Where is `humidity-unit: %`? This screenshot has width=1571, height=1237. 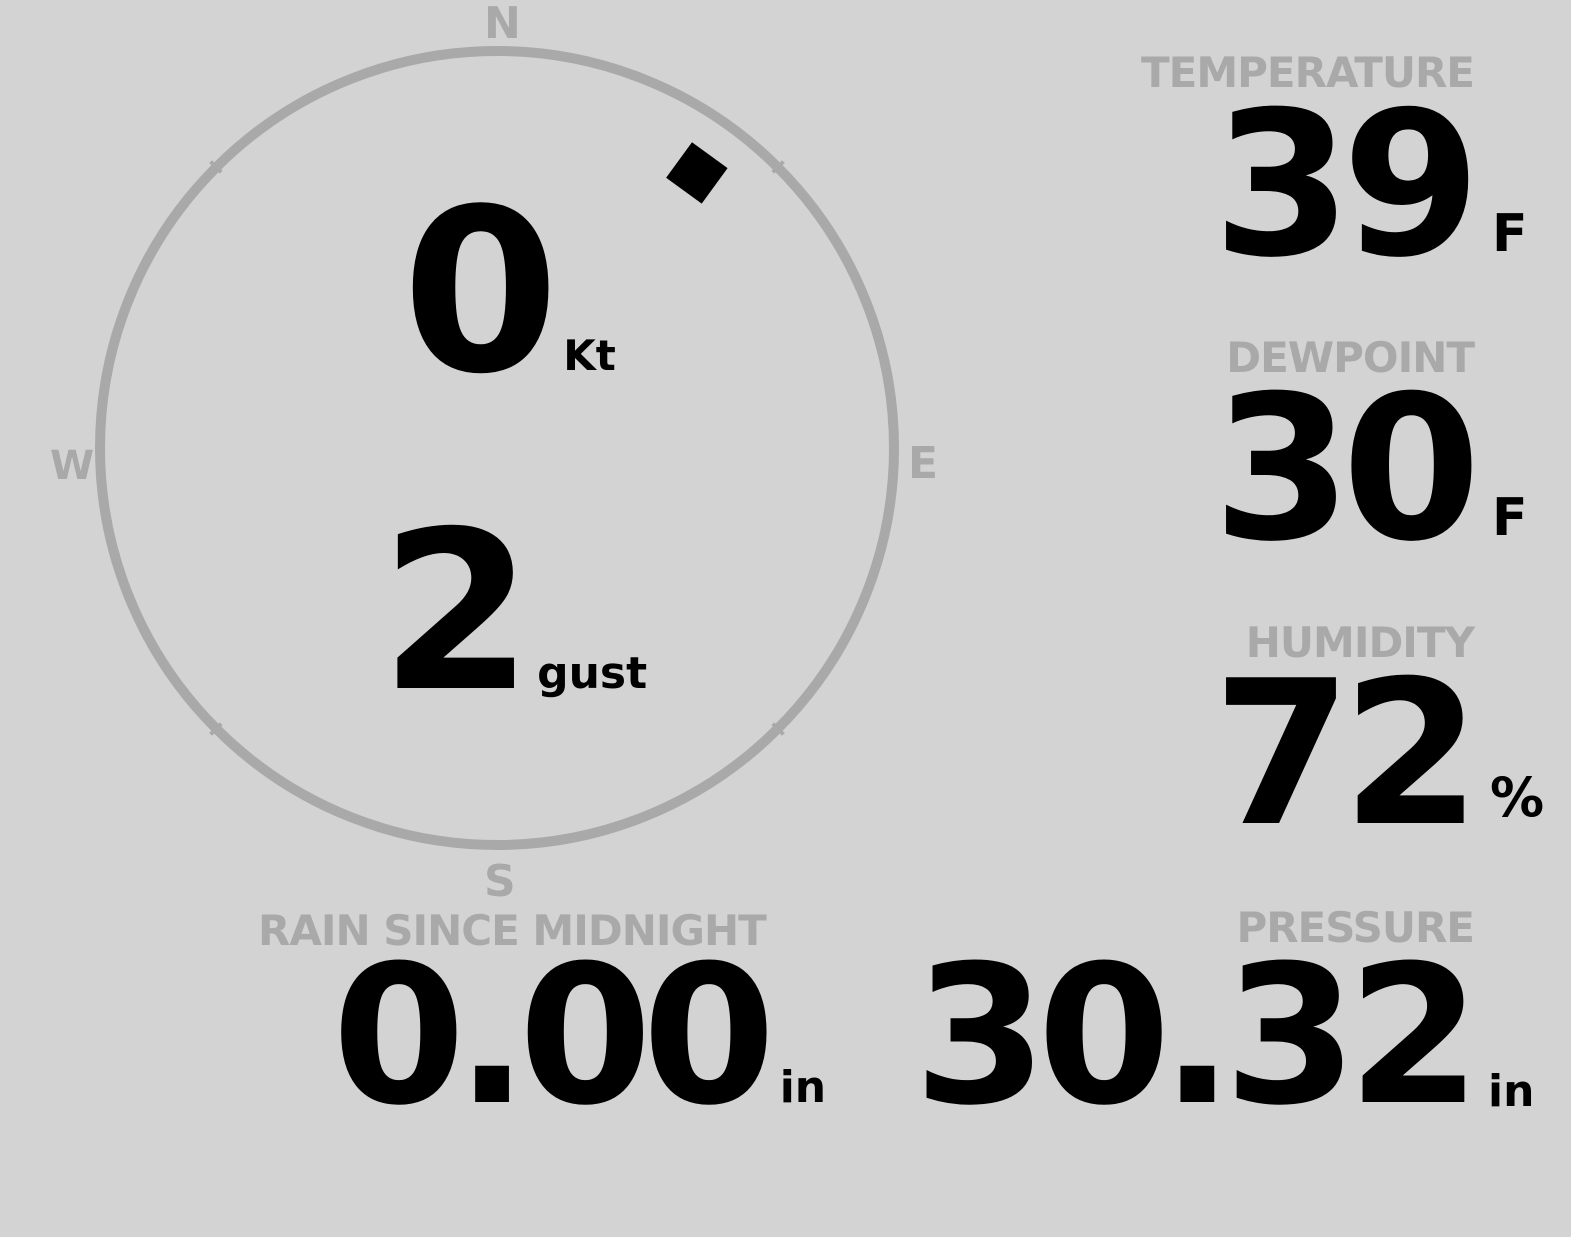 humidity-unit: % is located at coordinates (1517, 797).